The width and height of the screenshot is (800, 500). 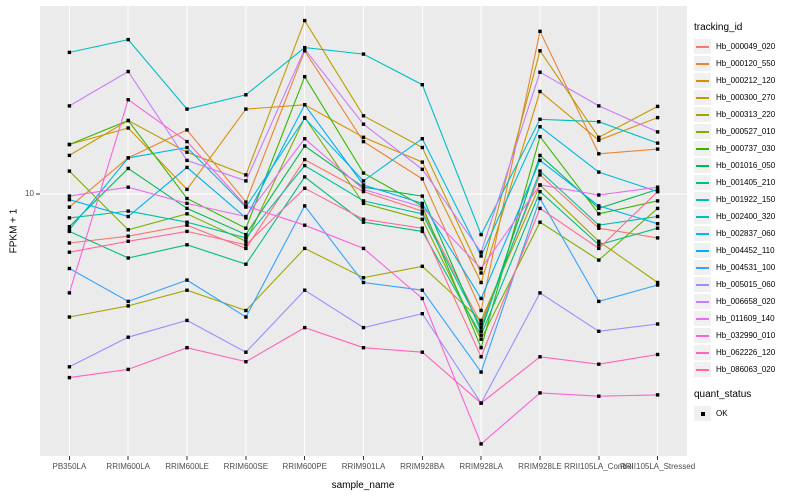 I want to click on x-tick-label: RRIM928BA, so click(x=422, y=466).